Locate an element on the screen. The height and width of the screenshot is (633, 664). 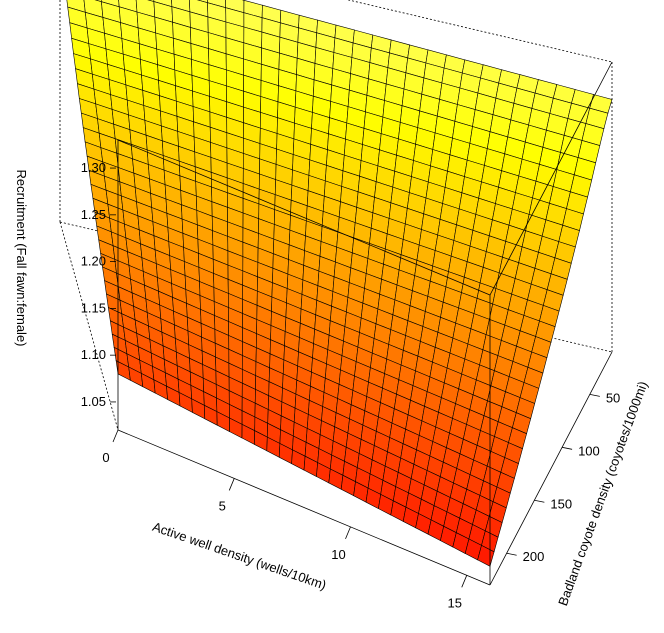
z-axis-title: Recruitment (Fall fawn:female) is located at coordinates (21, 258).